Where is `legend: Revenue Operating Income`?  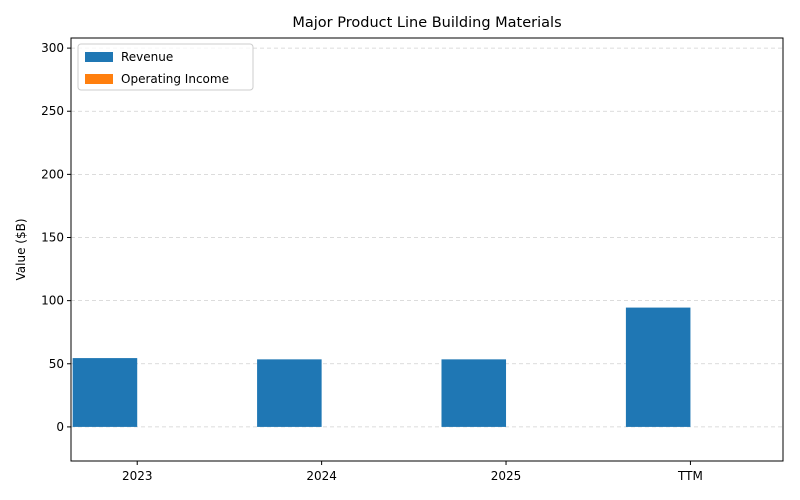
legend: Revenue Operating Income is located at coordinates (165, 67).